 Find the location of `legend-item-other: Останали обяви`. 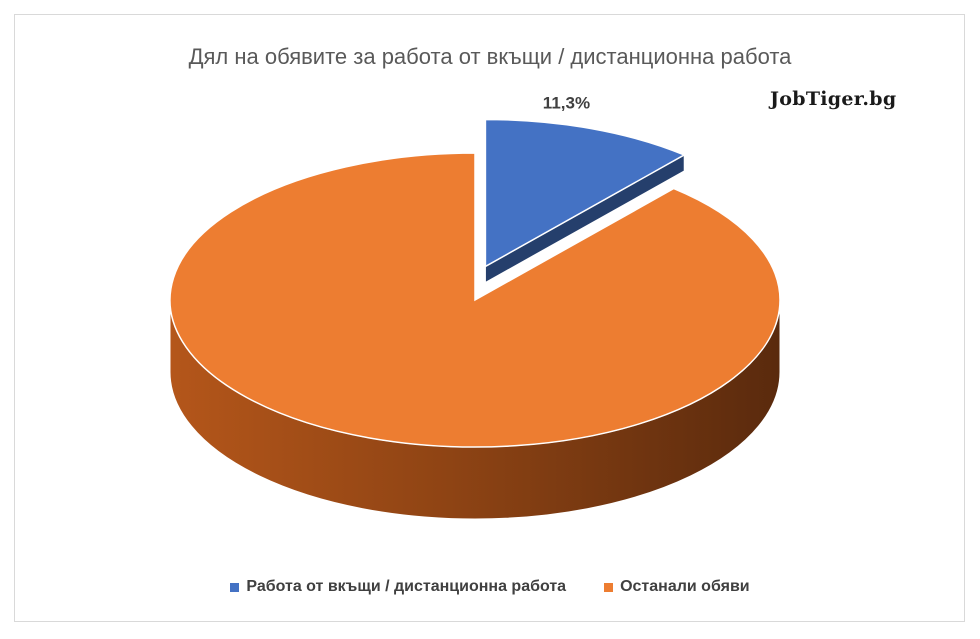

legend-item-other: Останали обяви is located at coordinates (677, 587).